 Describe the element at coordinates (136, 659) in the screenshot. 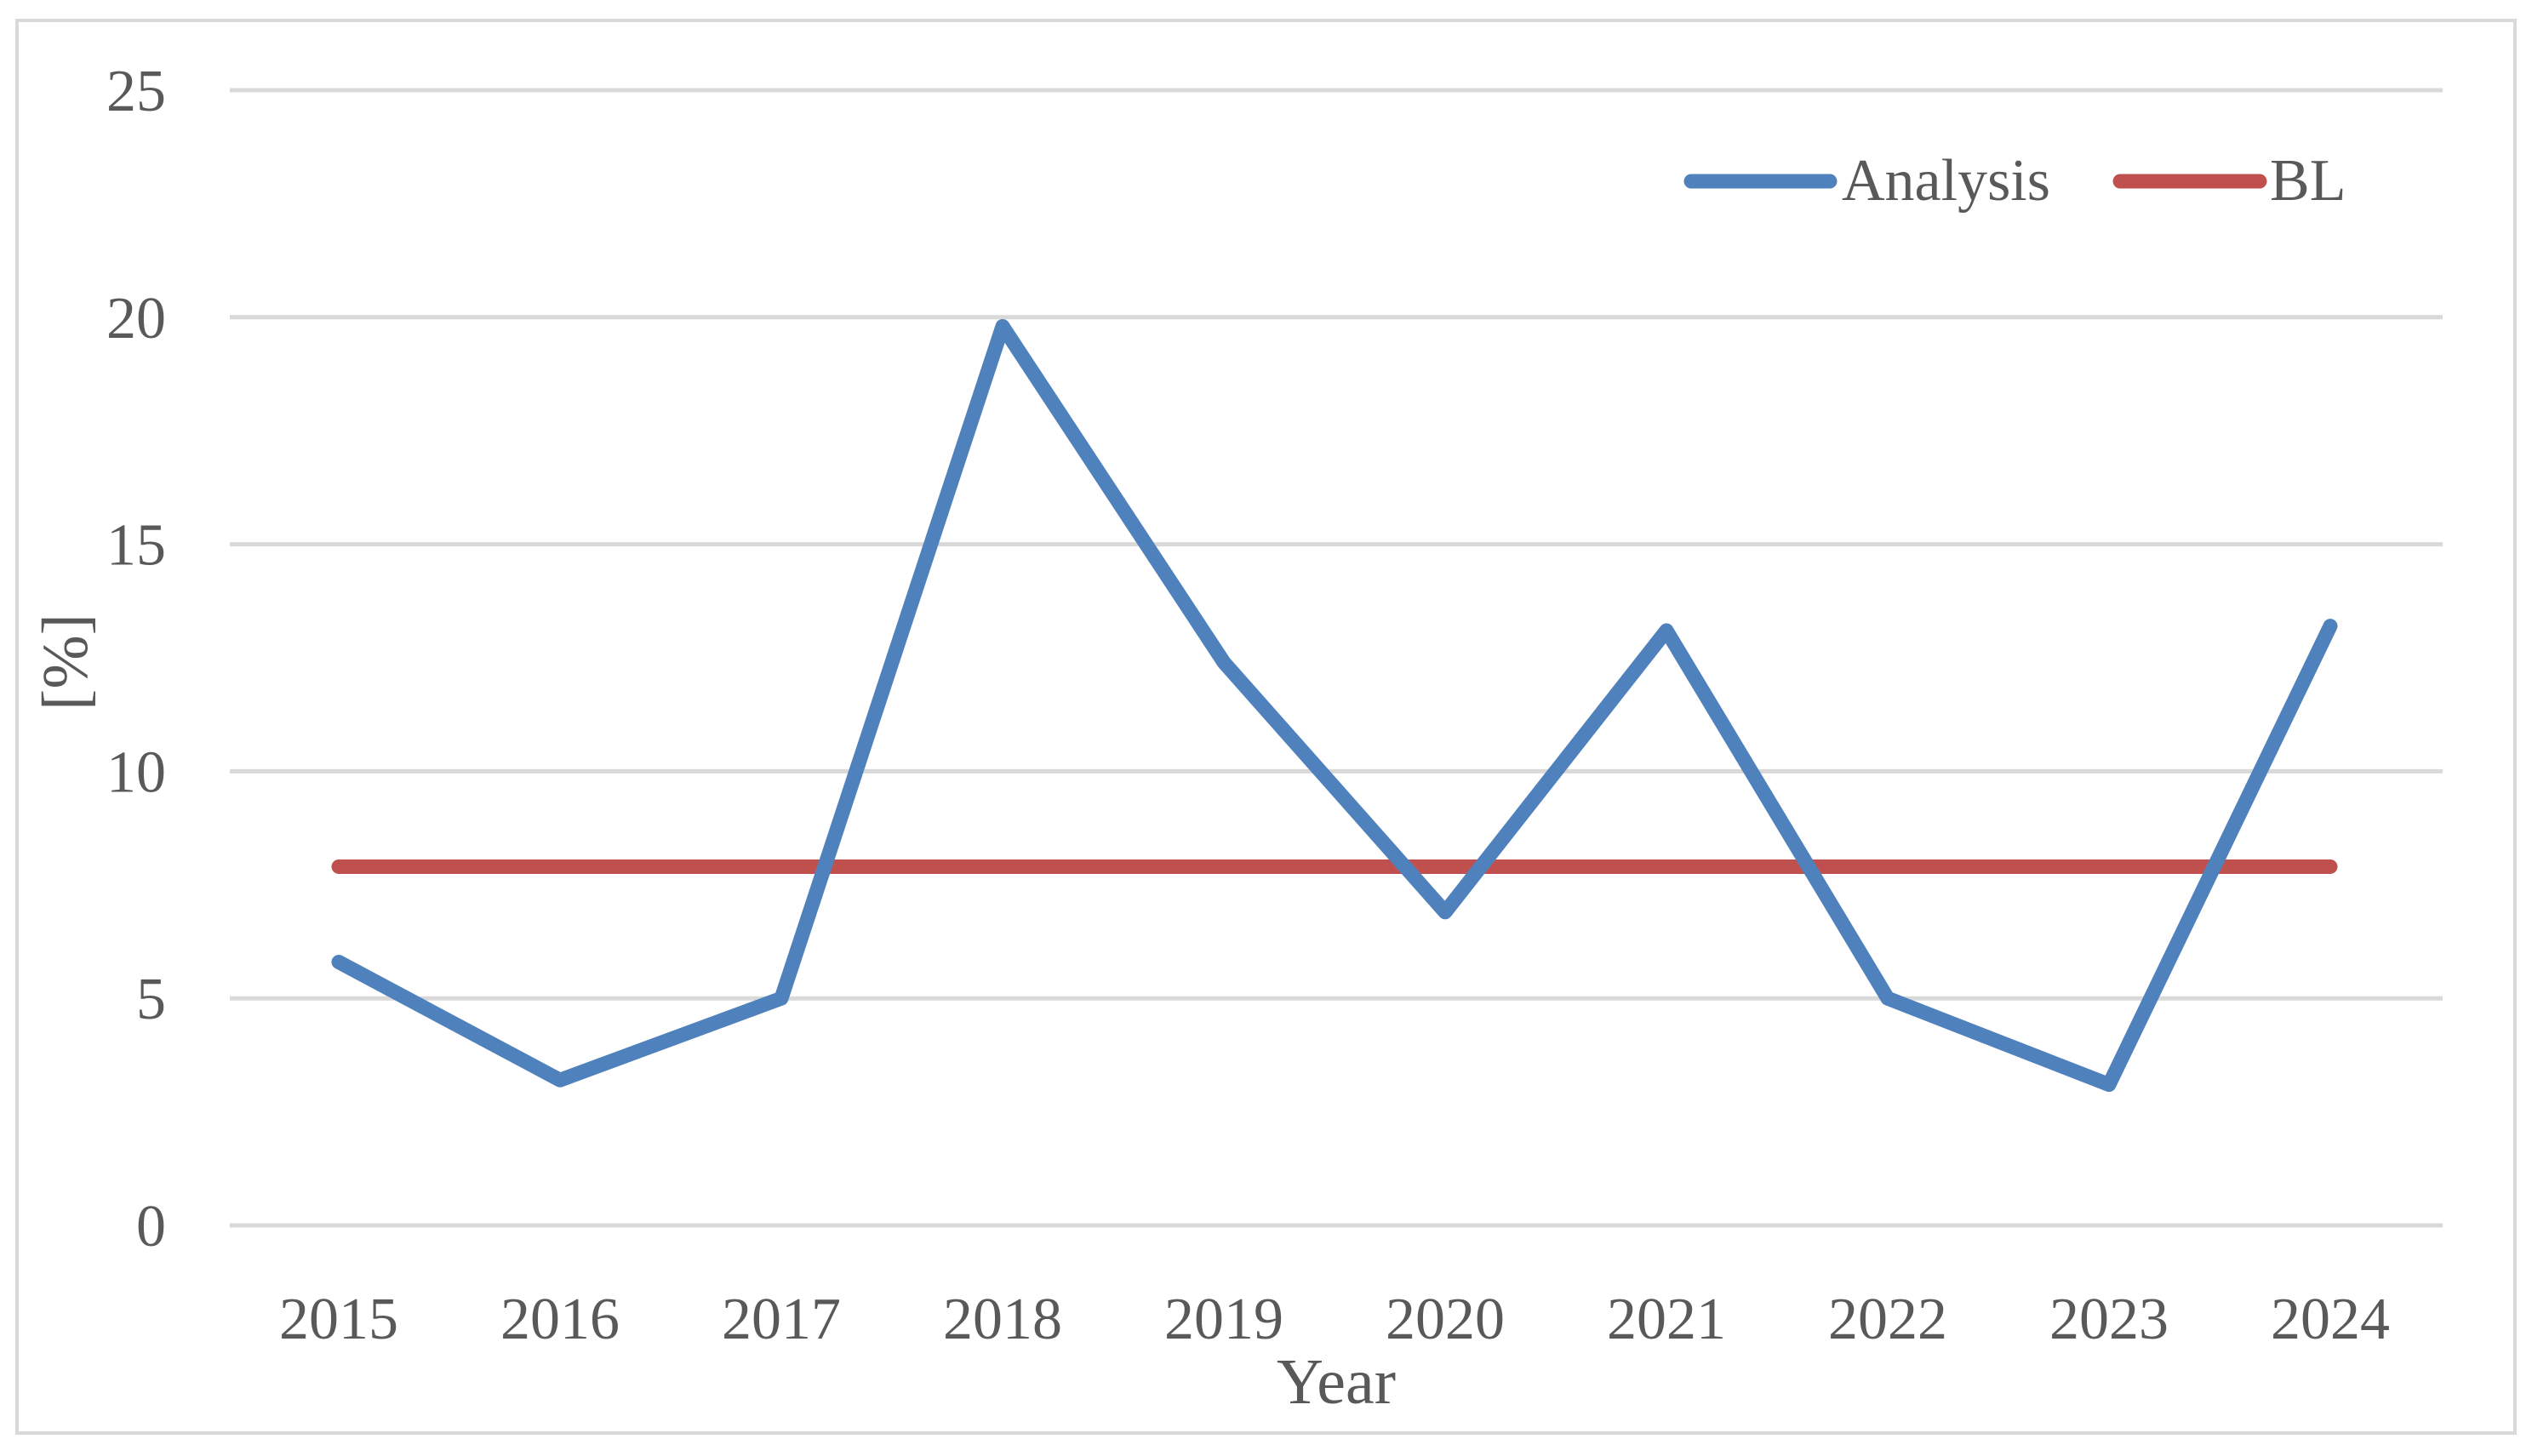

I see `y-axis-ticks: 0 5 10 15 20 25` at that location.